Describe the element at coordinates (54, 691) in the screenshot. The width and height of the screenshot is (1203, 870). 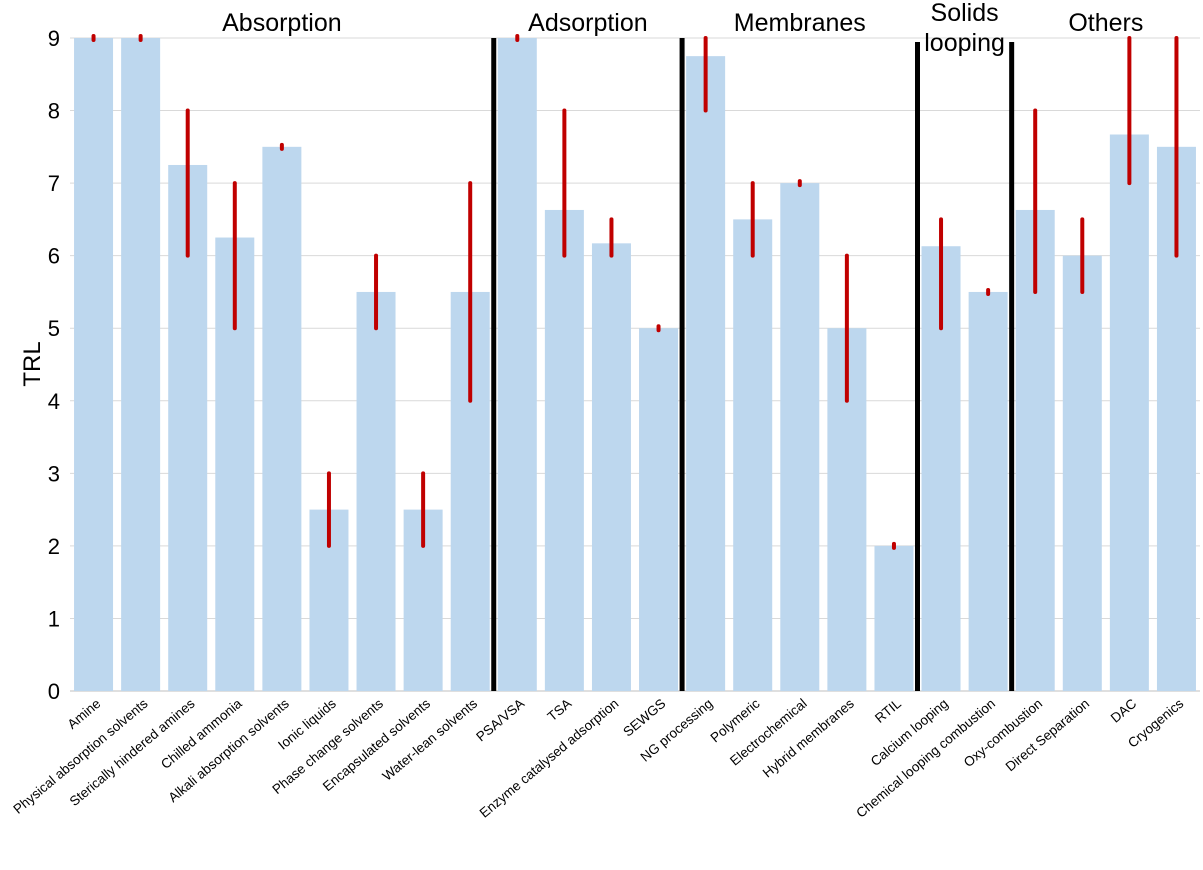
I see `y-tick-label: 0` at that location.